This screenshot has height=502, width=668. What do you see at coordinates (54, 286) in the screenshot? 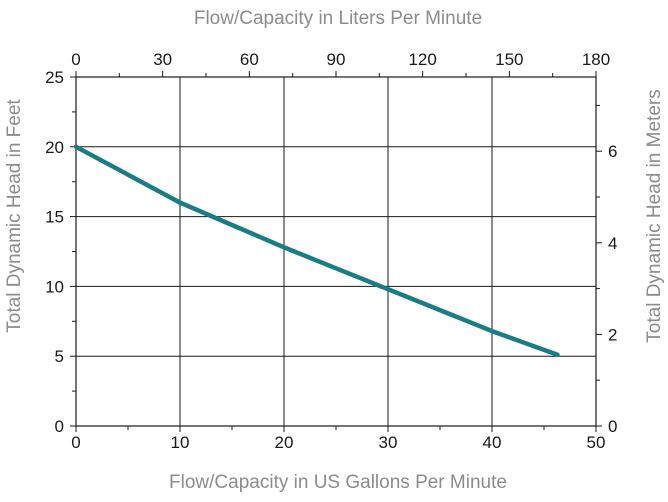
I see `y-tick-label: 10` at bounding box center [54, 286].